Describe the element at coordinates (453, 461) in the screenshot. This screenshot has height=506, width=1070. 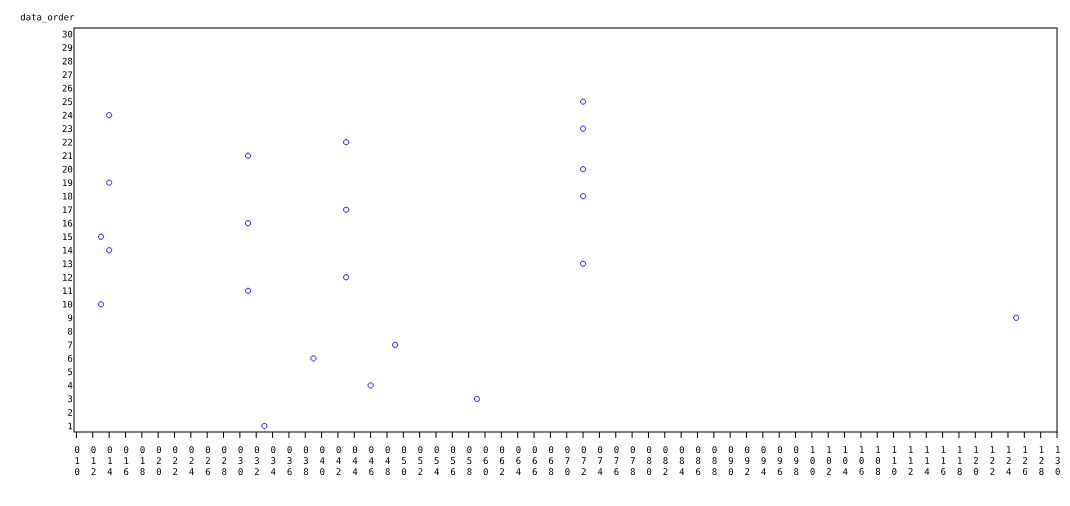
I see `x-tick-label: 056` at that location.